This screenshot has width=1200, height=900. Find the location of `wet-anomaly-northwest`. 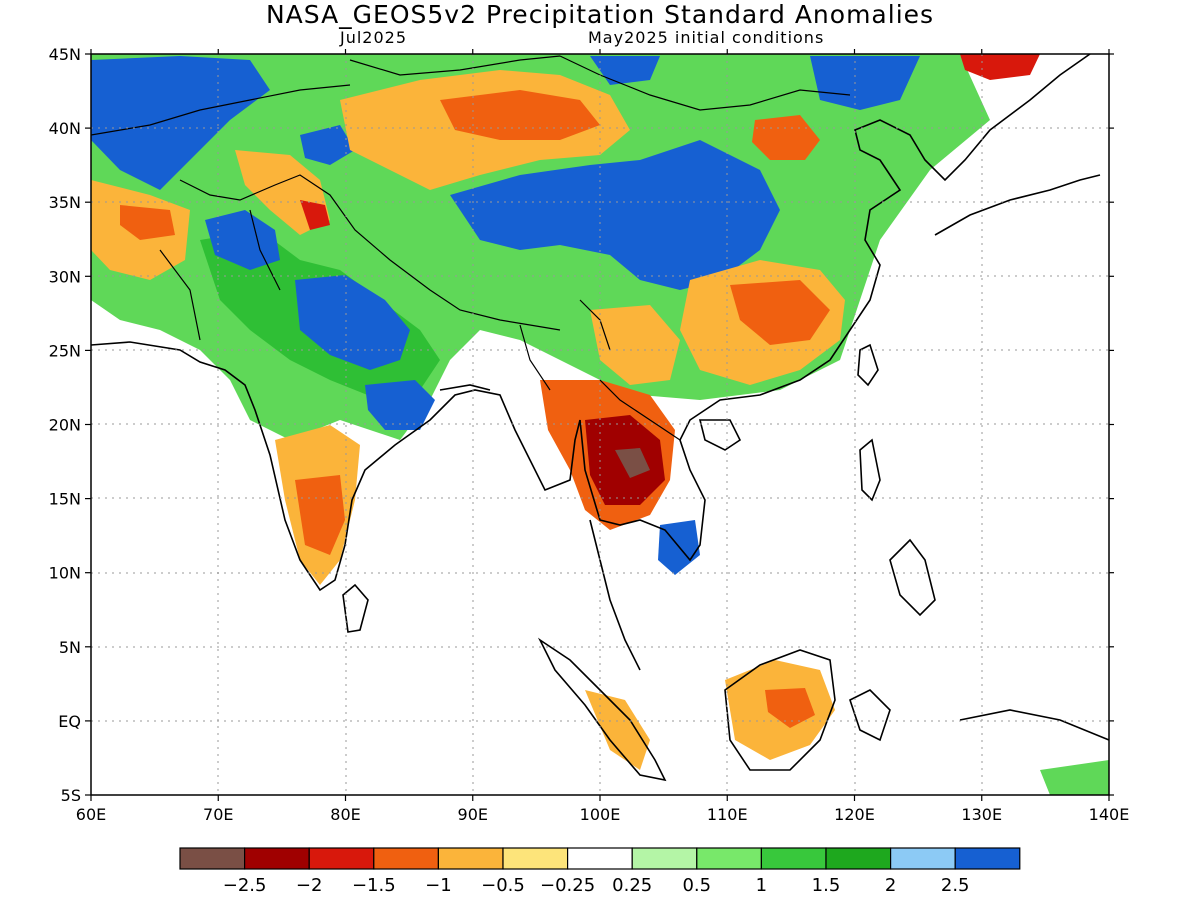

wet-anomaly-northwest is located at coordinates (180, 123).